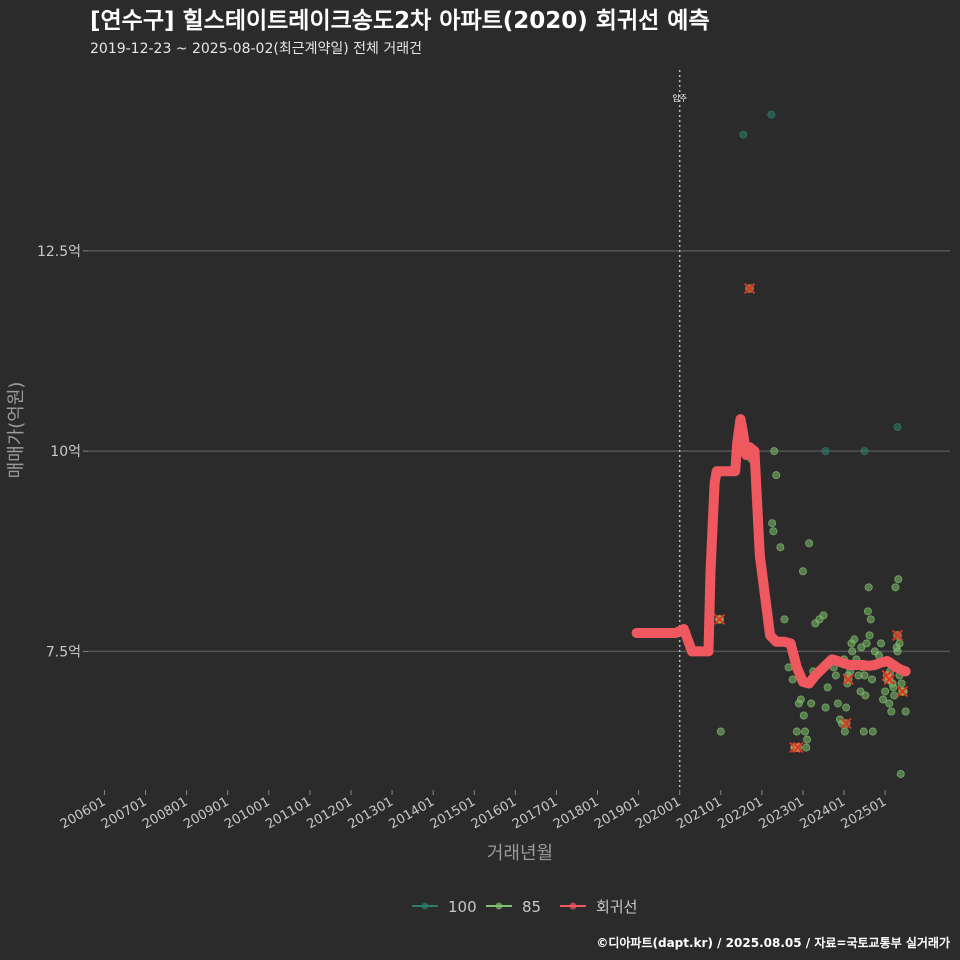 Image resolution: width=960 pixels, height=960 pixels. Describe the element at coordinates (617, 813) in the screenshot. I see `x-tick-label: 201901` at that location.